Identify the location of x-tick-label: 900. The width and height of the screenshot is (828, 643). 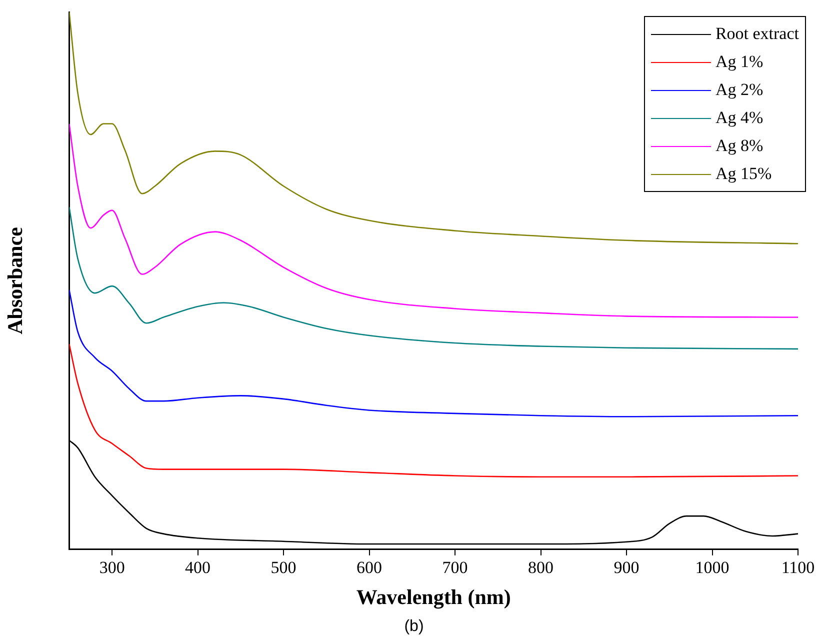
(627, 568).